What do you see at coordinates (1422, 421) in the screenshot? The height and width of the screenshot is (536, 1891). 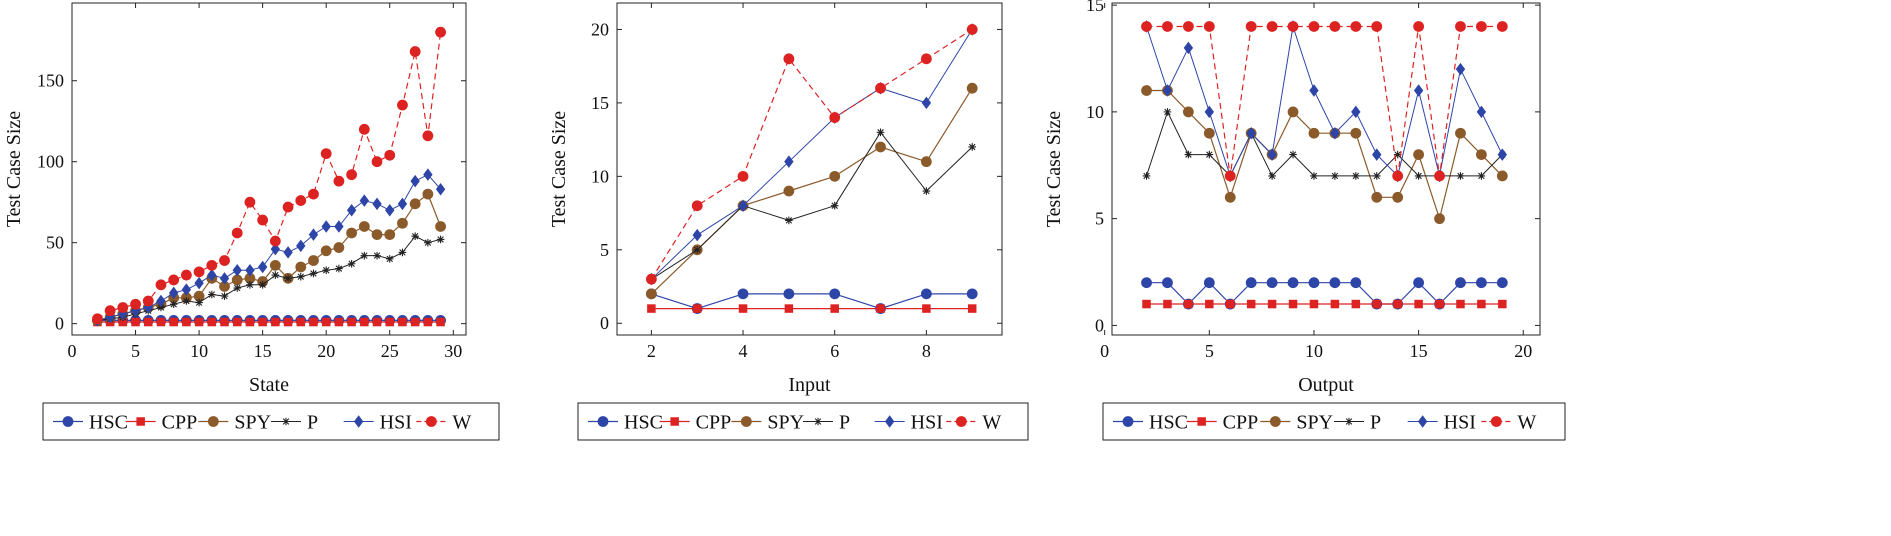 I see `legend-marker-hsi` at bounding box center [1422, 421].